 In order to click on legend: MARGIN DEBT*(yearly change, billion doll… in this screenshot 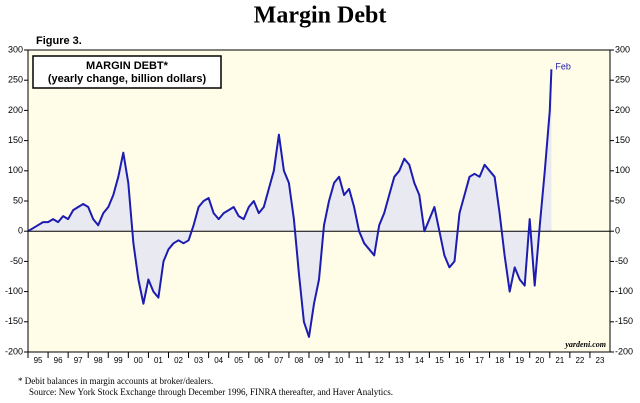, I will do `click(127, 72)`.